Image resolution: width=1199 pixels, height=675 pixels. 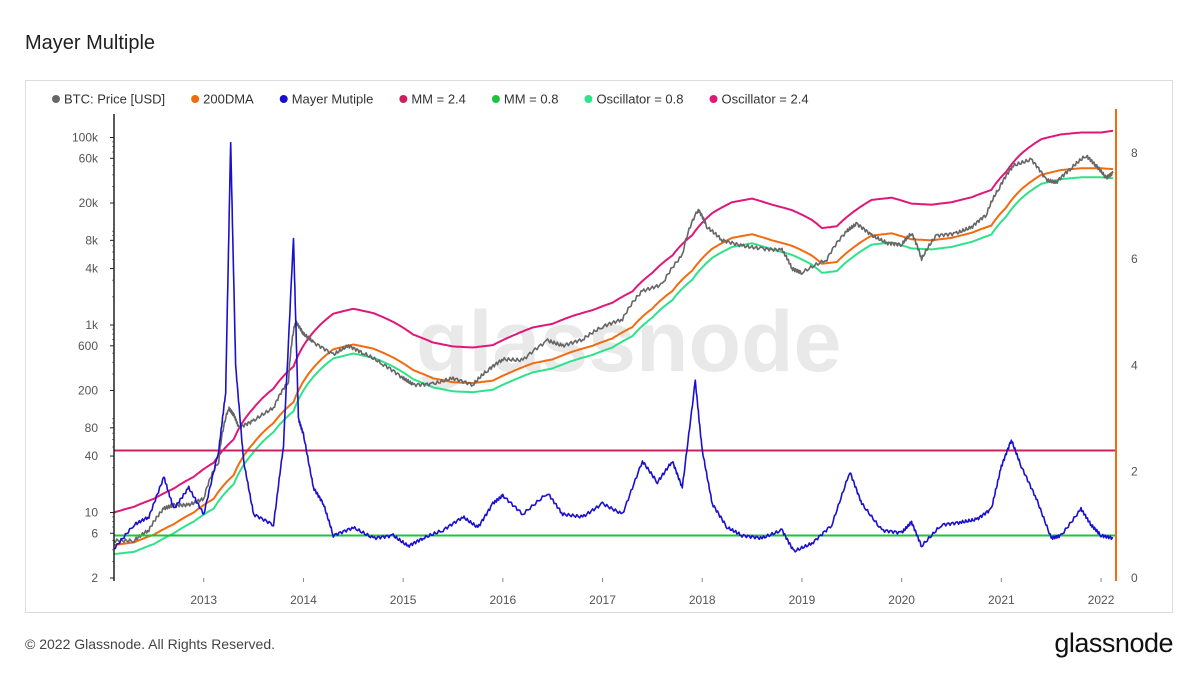 I want to click on legend-label-2: Mayer Mutiple, so click(x=333, y=99).